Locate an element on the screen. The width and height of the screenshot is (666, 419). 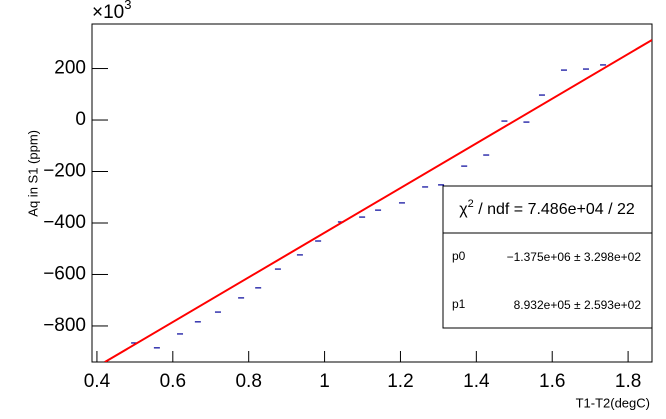
y-axis-label: Aq in S1 (ppm) is located at coordinates (32, 173).